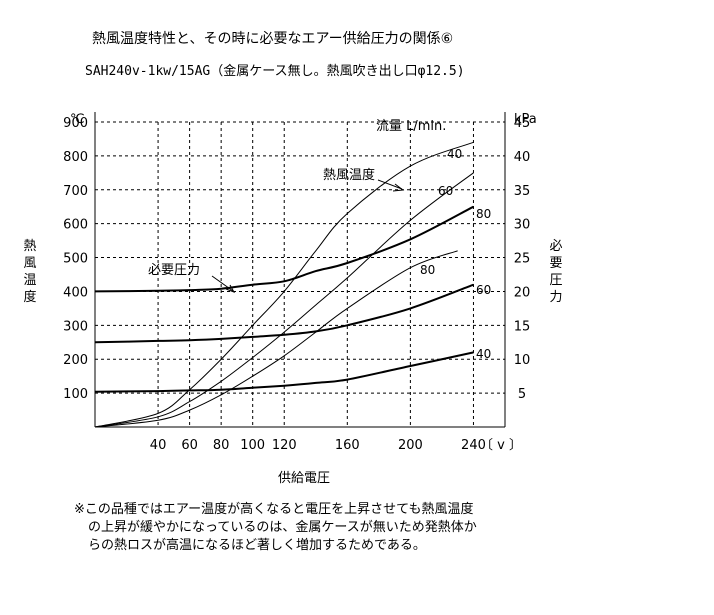 The height and width of the screenshot is (615, 714). Describe the element at coordinates (273, 39) in the screenshot. I see `chart-title: 熱風温度特性と、その時に必要なエアー供給圧力の関係⑥` at that location.